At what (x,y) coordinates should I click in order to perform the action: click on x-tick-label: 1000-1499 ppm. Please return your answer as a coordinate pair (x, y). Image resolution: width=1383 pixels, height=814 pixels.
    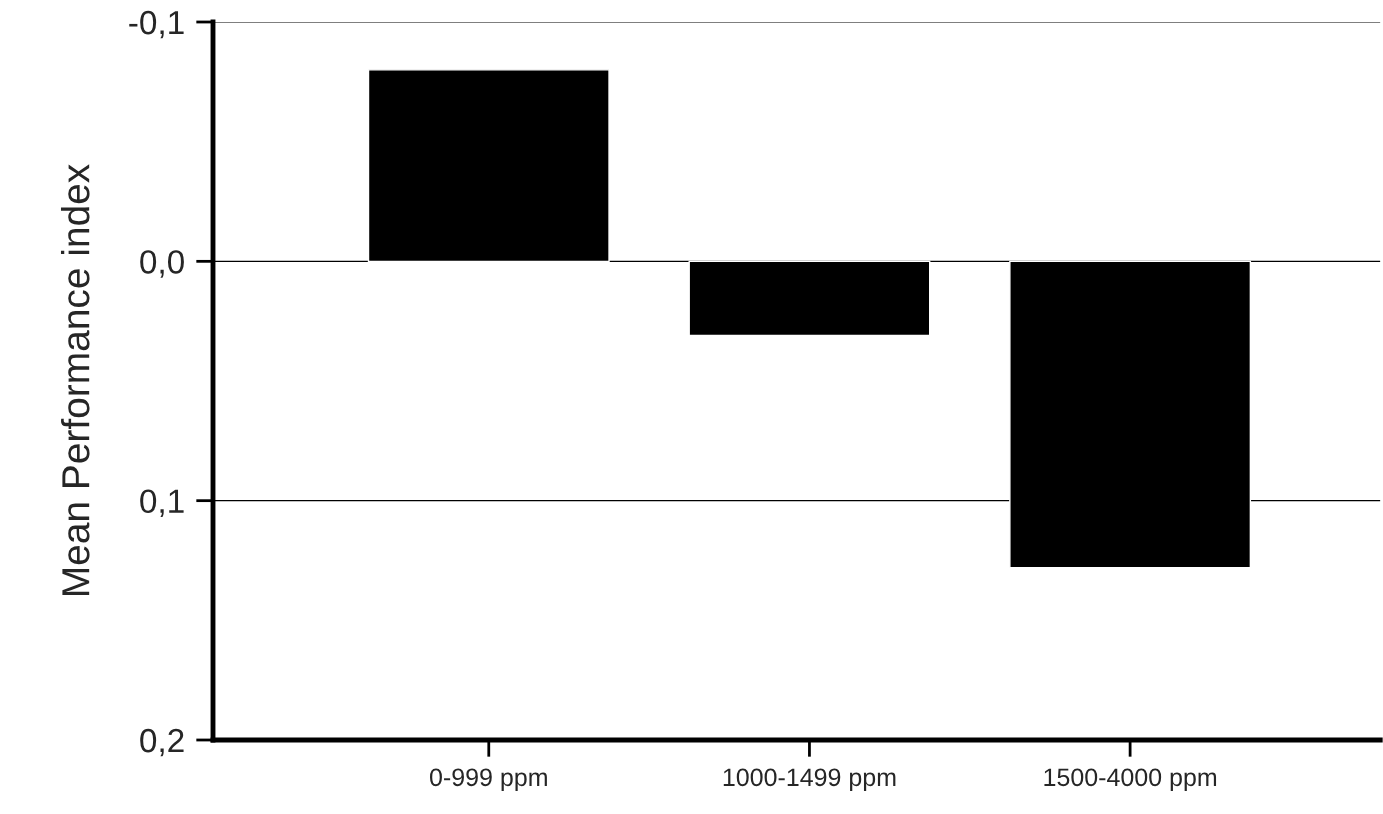
    Looking at the image, I should click on (809, 780).